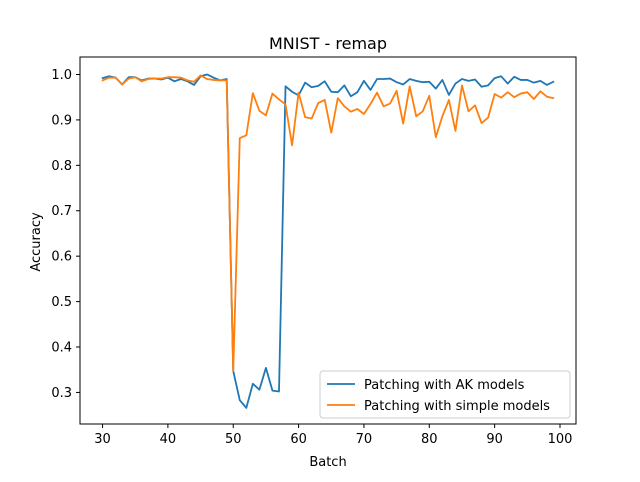  I want to click on y-axis-label: Accuracy, so click(36, 242).